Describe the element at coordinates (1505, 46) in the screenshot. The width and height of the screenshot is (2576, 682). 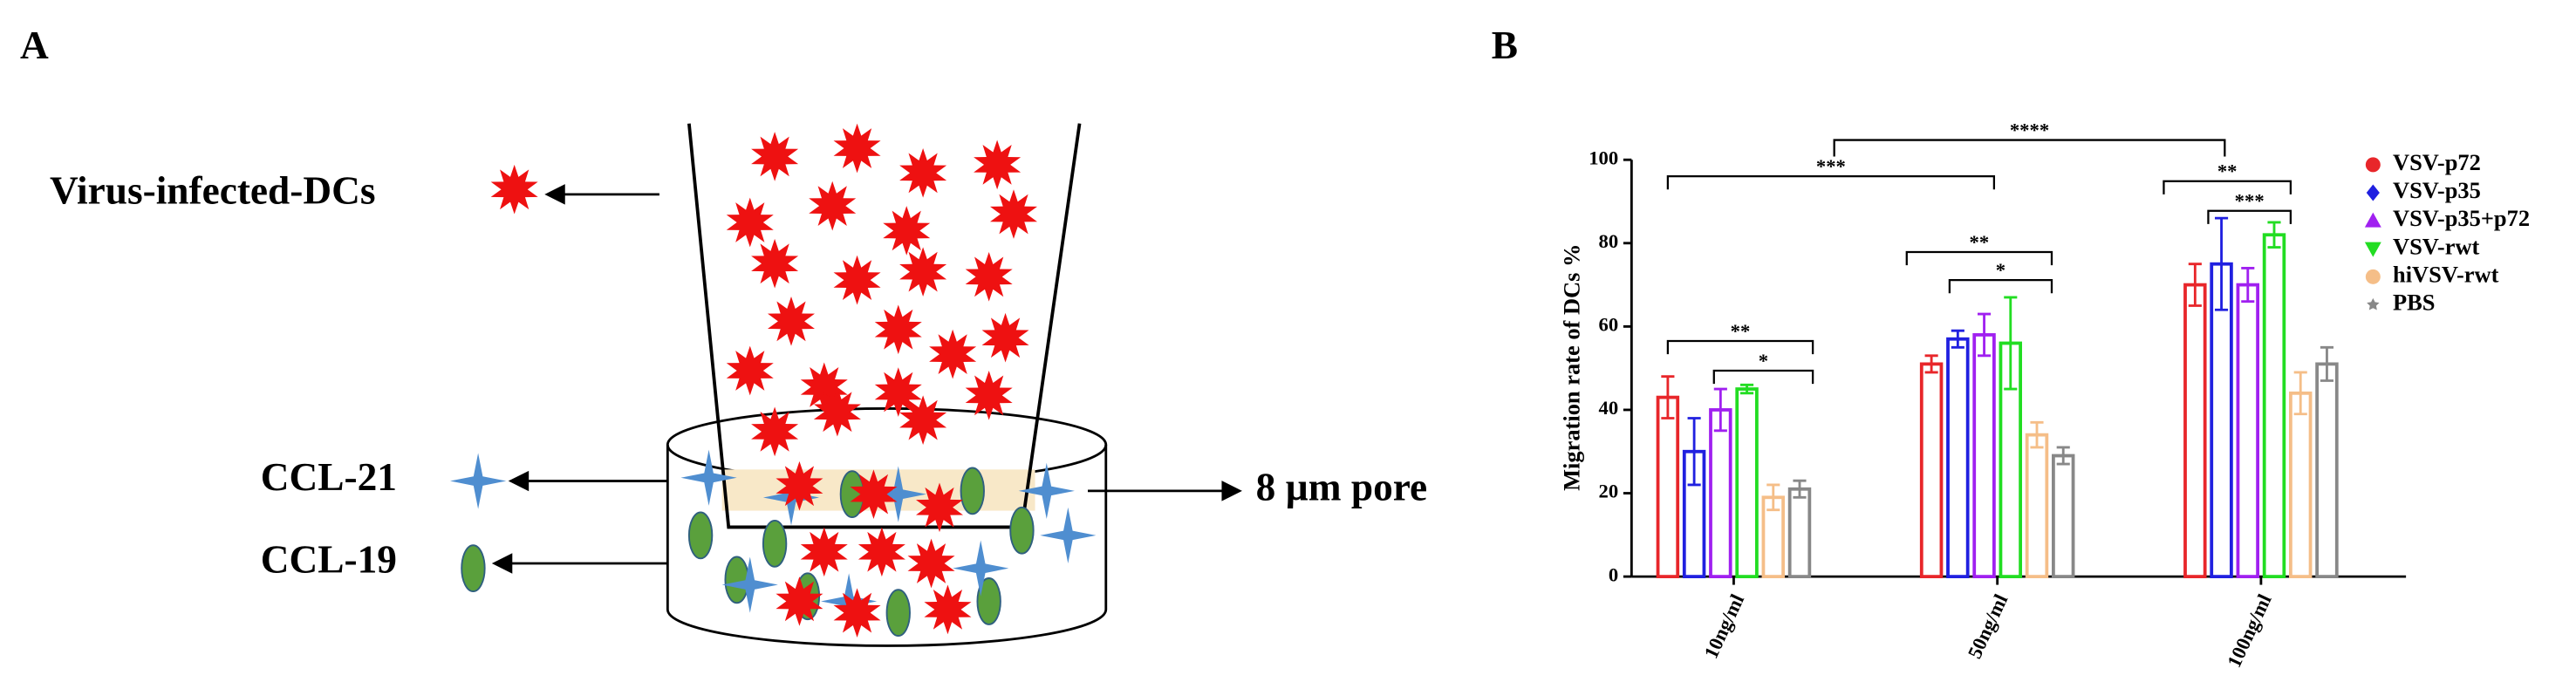
I see `panel-label: B` at that location.